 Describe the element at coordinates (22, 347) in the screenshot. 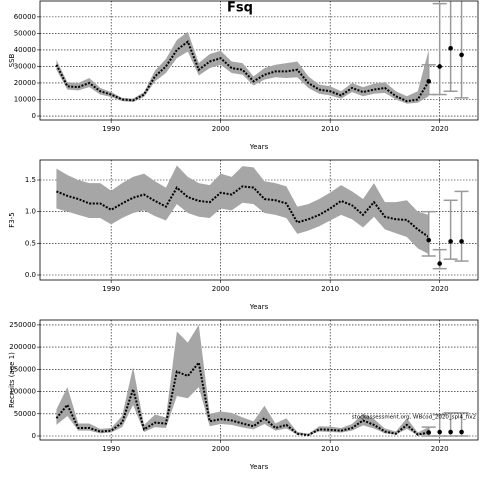

I see `y-tick-label: 200000` at that location.